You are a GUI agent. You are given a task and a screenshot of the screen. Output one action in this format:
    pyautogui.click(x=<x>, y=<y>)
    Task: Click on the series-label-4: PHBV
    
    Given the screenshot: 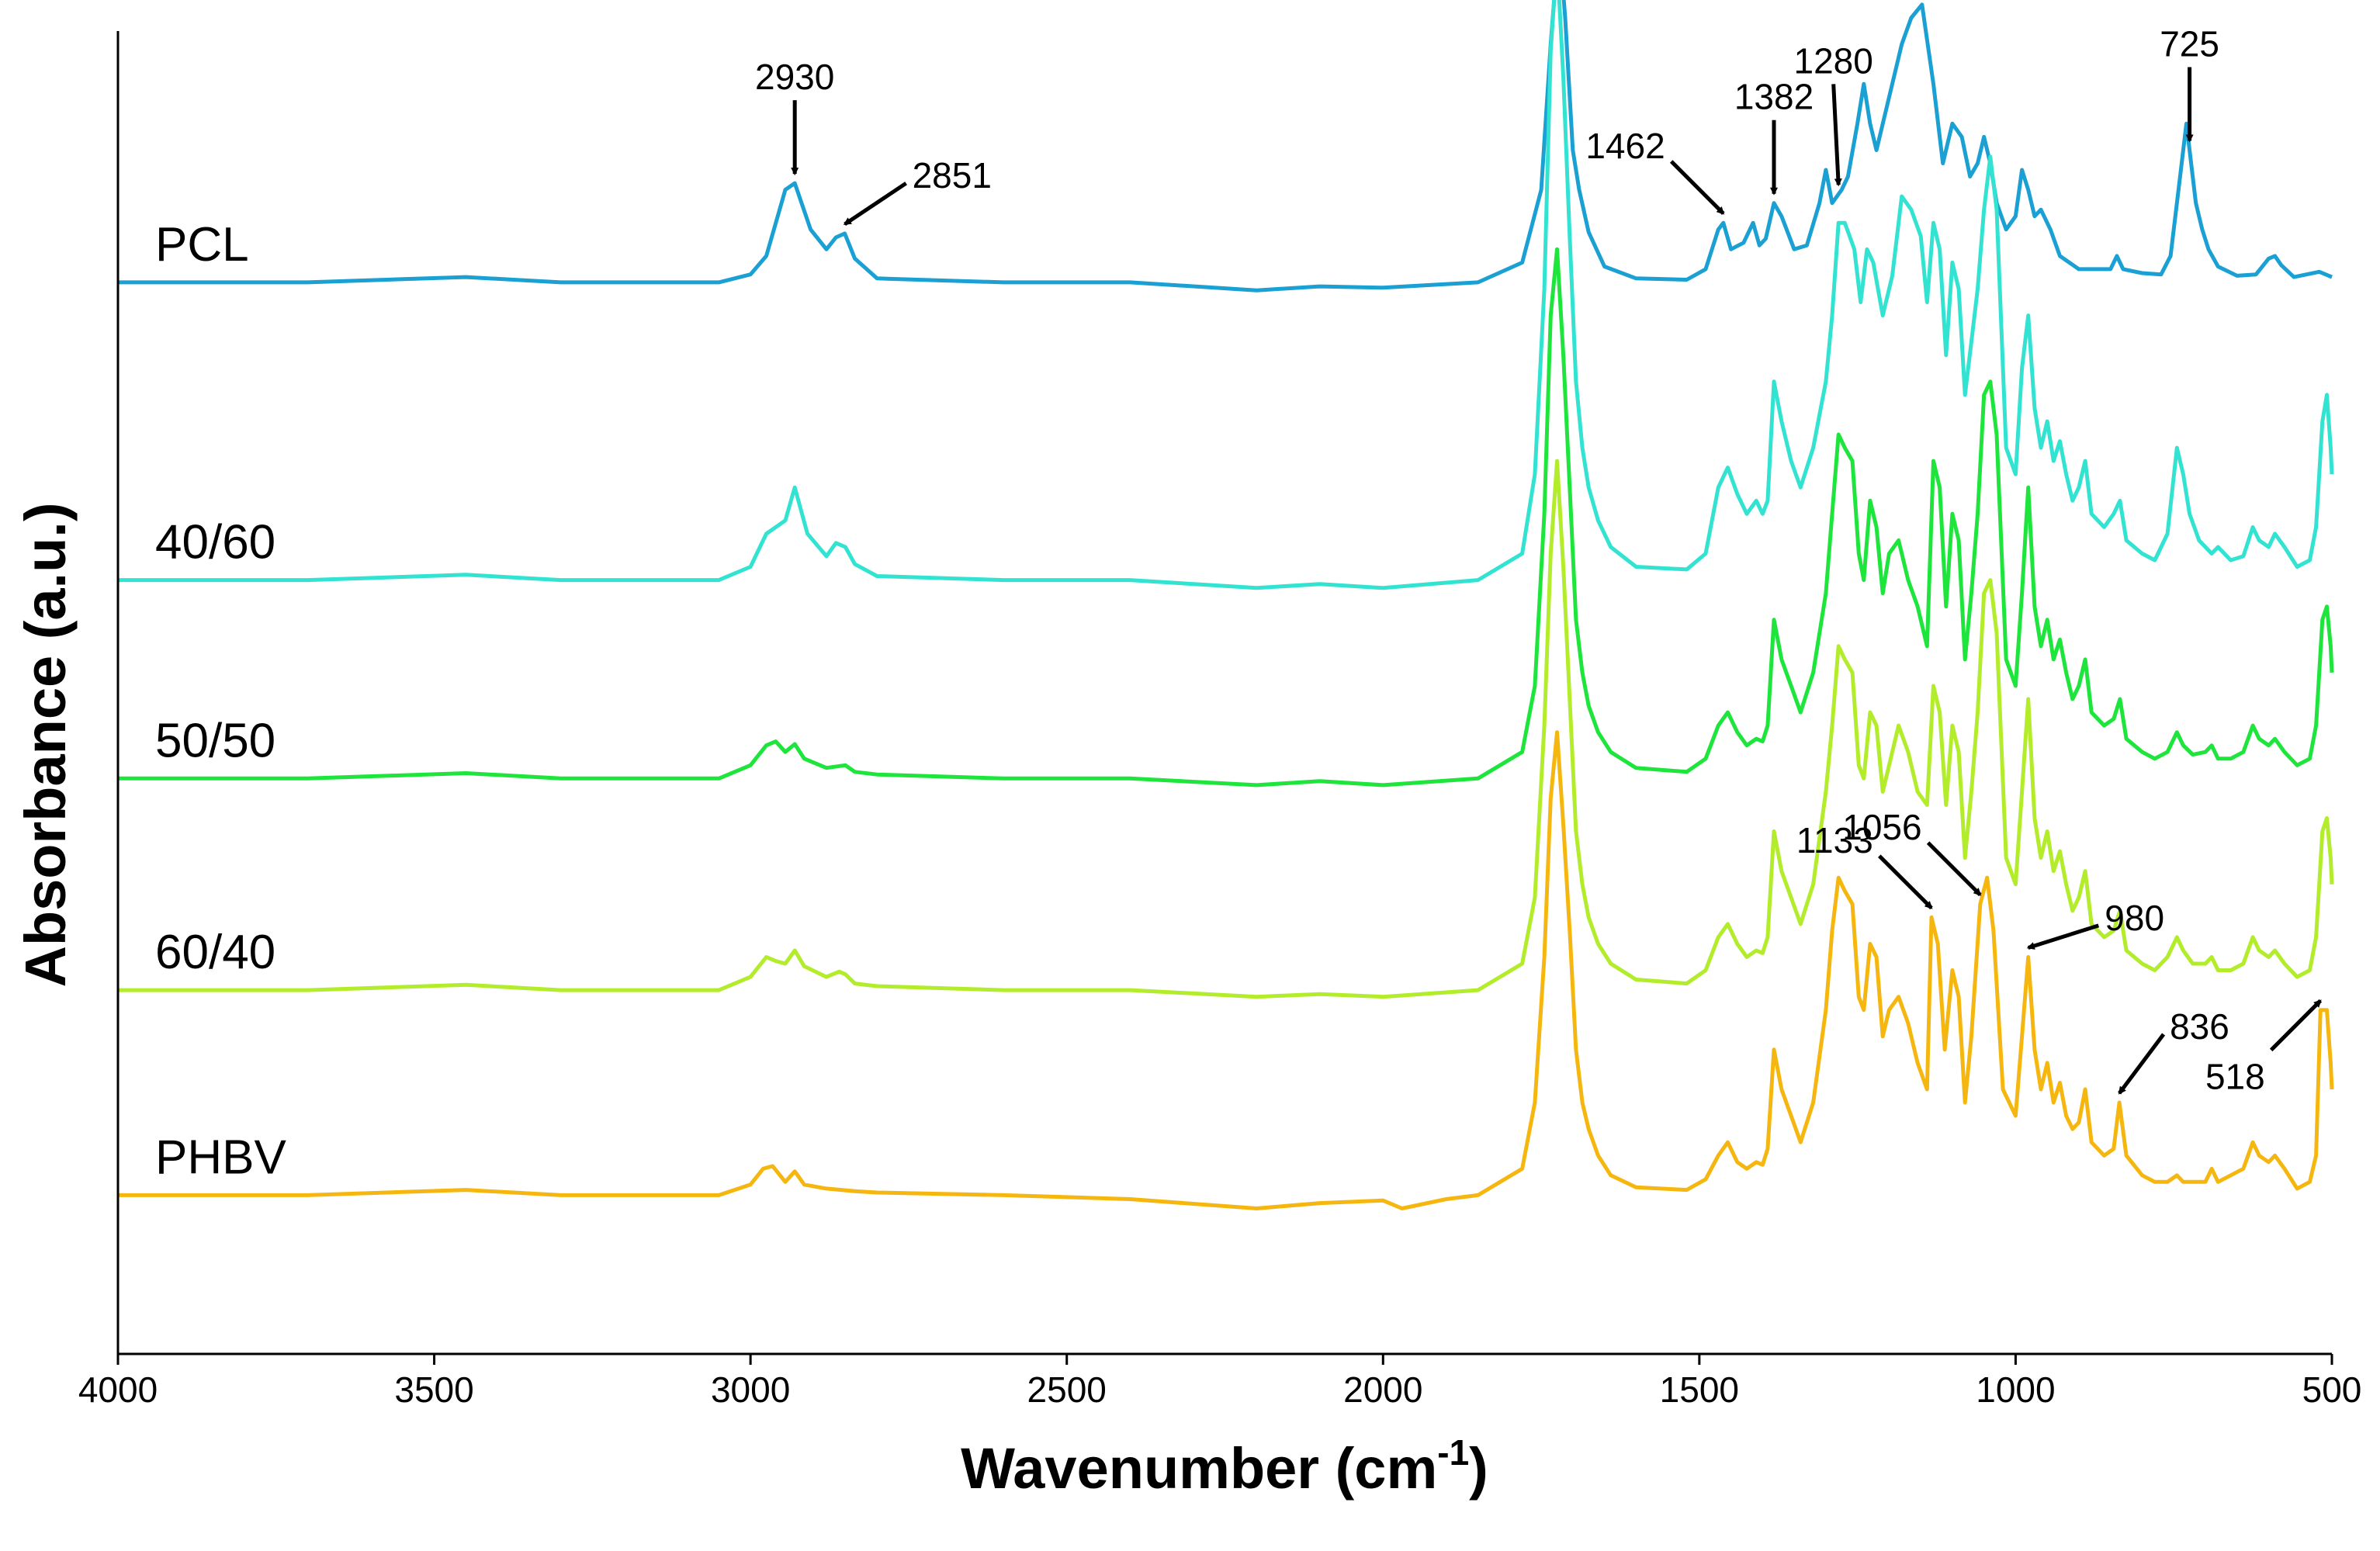 What is the action you would take?
    pyautogui.click(x=221, y=1157)
    